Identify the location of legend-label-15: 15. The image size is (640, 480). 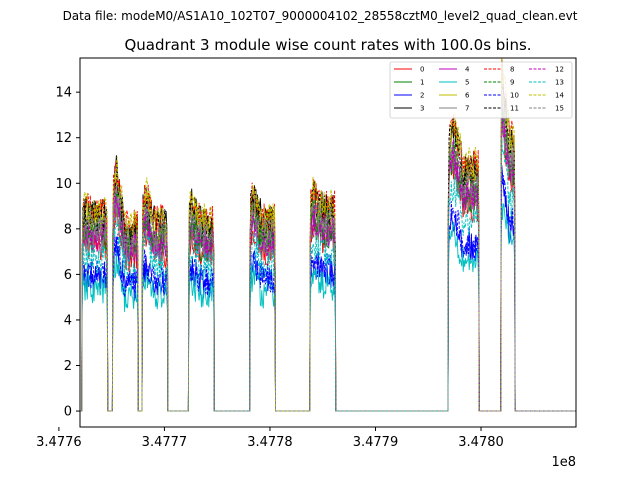
(559, 109).